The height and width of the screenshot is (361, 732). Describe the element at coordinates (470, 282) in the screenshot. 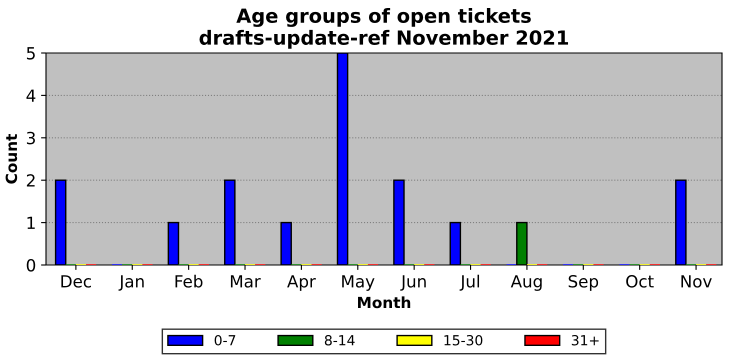

I see `x-tick-label: Jul` at that location.